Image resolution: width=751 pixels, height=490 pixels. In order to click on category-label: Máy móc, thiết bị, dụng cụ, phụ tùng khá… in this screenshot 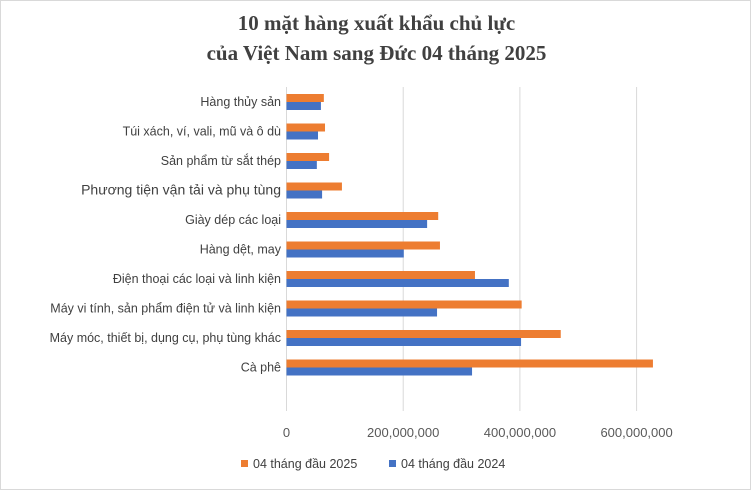, I will do `click(165, 338)`.